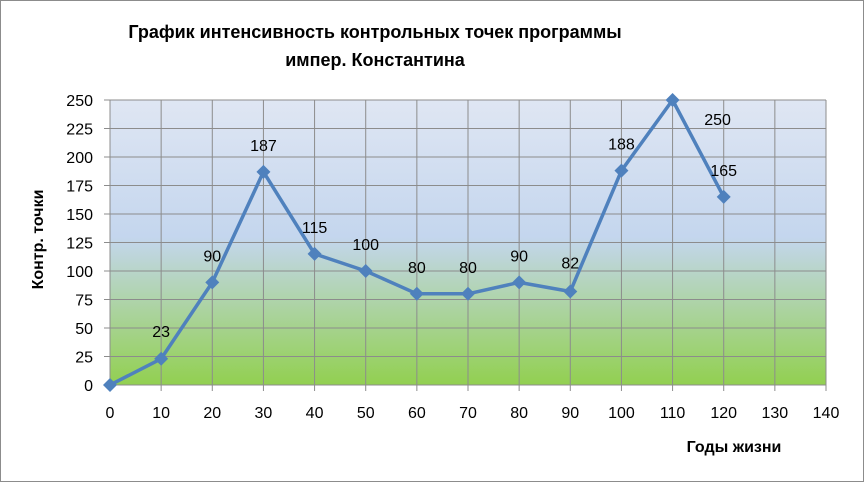 Image resolution: width=864 pixels, height=482 pixels. What do you see at coordinates (315, 228) in the screenshot?
I see `data-label: 115` at bounding box center [315, 228].